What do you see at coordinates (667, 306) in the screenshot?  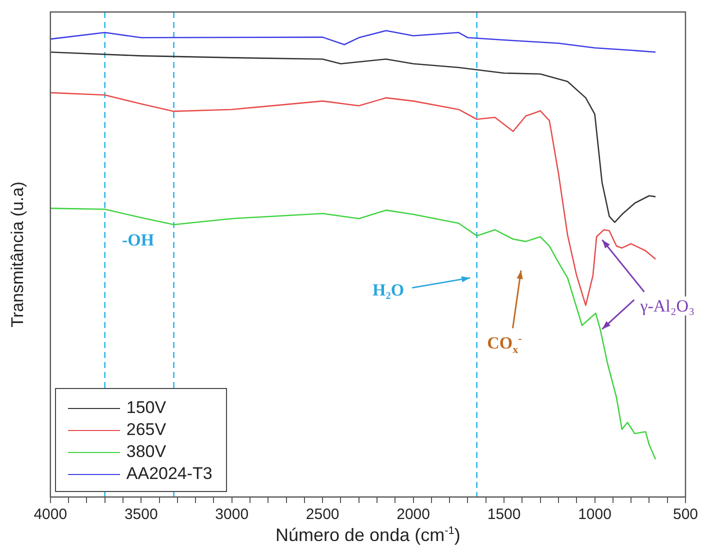 I see `annotation: γ-Al₂O₃` at bounding box center [667, 306].